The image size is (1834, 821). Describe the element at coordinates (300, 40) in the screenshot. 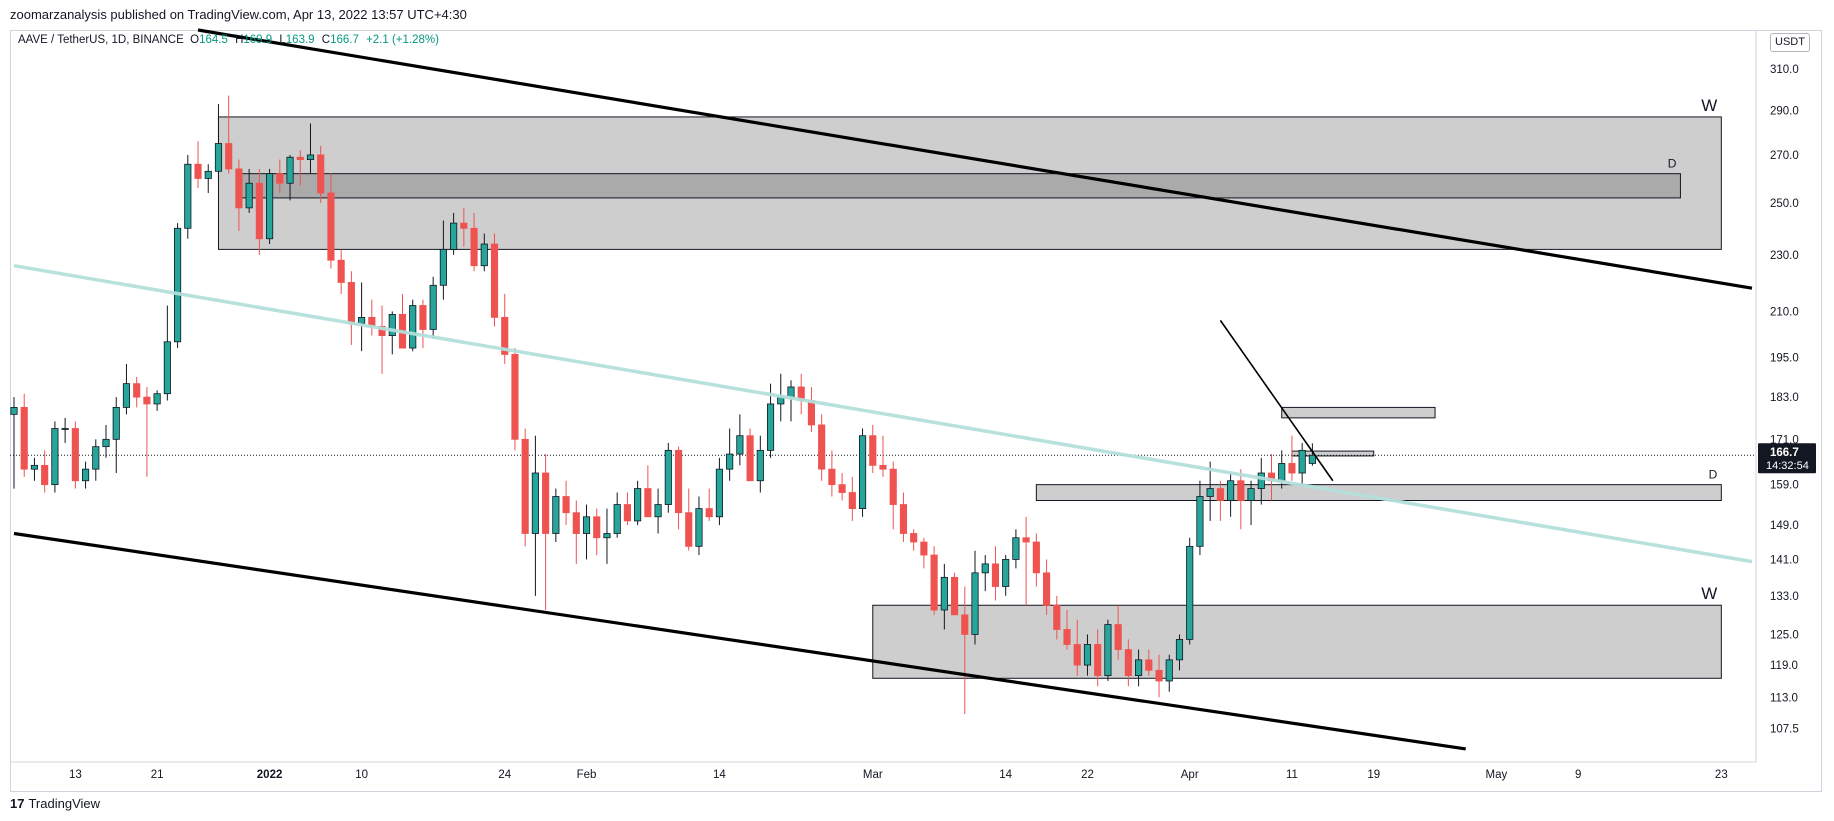

I see `low-value: 163.9` at that location.